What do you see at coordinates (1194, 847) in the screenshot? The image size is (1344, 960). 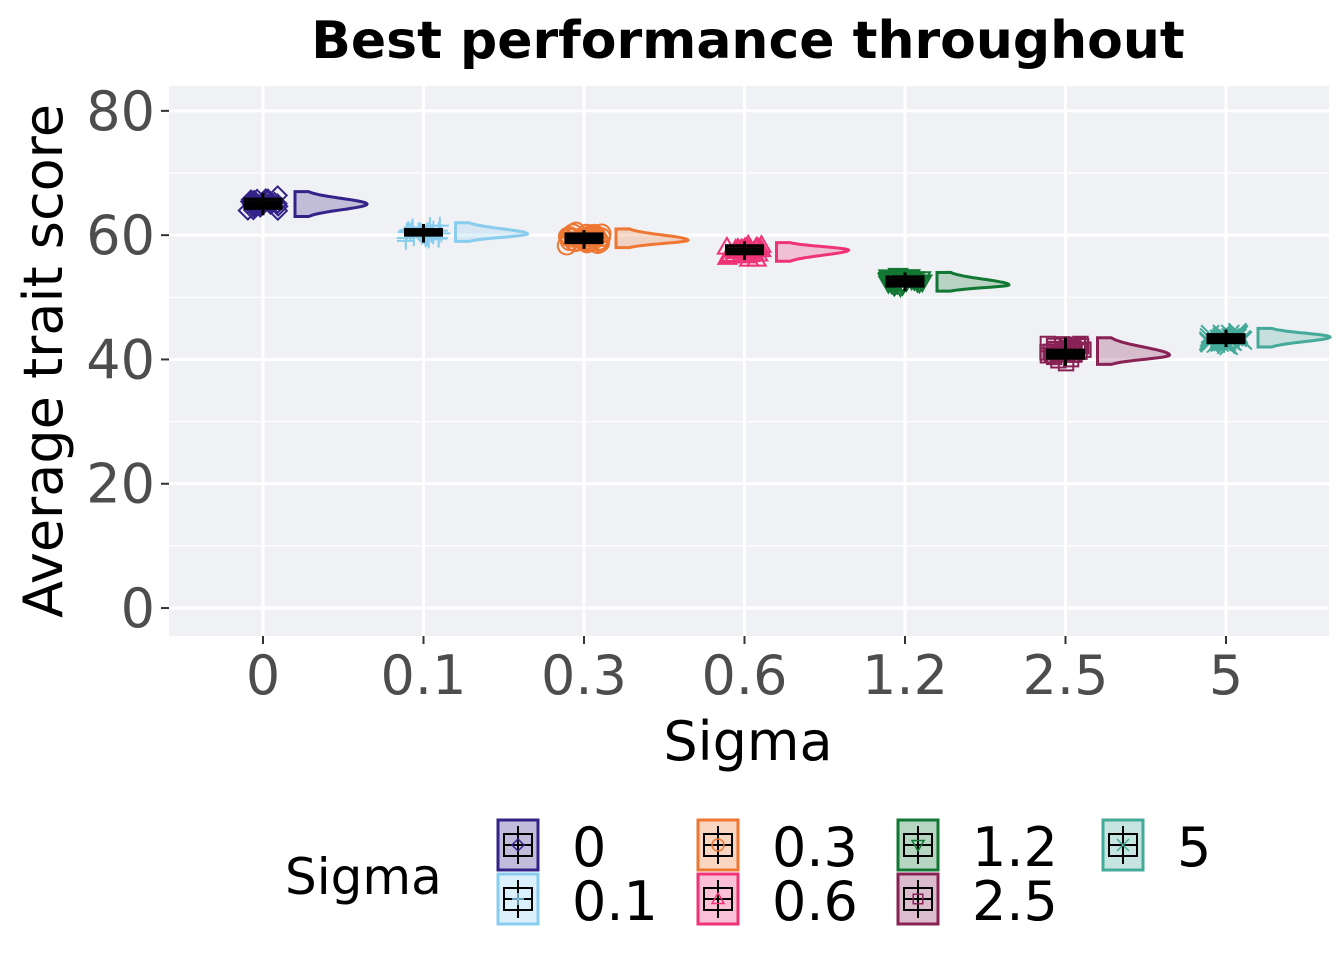 I see `legend-label-5: 5` at bounding box center [1194, 847].